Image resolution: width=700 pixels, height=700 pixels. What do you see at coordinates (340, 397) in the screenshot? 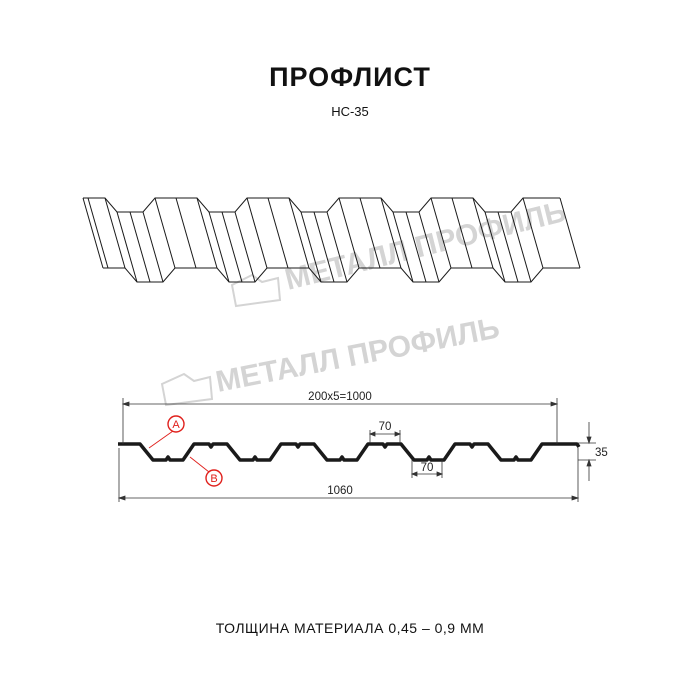
I see `dim-label-pitch: 200x5=1000` at bounding box center [340, 397].